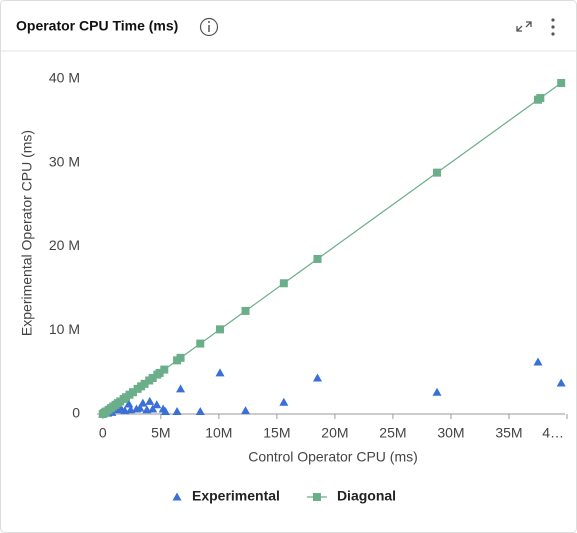  Describe the element at coordinates (366, 496) in the screenshot. I see `legend-label: Diagonal` at that location.